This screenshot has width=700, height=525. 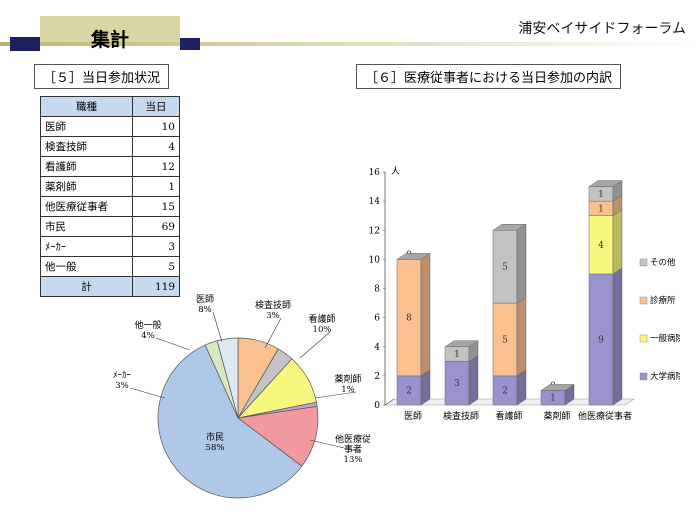 I want to click on total-row: 計 119, so click(x=110, y=286).